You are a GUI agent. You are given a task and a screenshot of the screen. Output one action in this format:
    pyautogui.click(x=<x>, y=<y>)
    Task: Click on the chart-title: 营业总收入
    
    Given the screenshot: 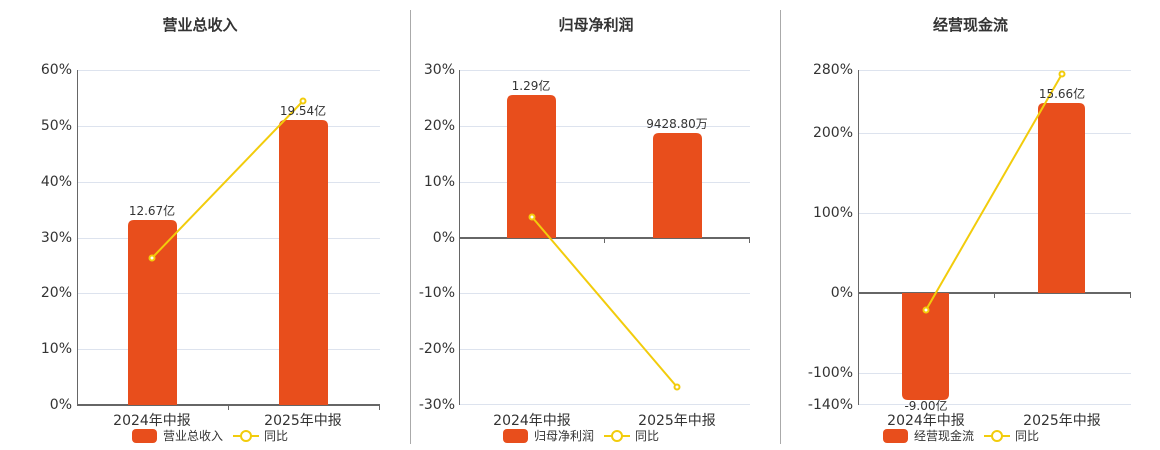 What is the action you would take?
    pyautogui.click(x=200, y=25)
    